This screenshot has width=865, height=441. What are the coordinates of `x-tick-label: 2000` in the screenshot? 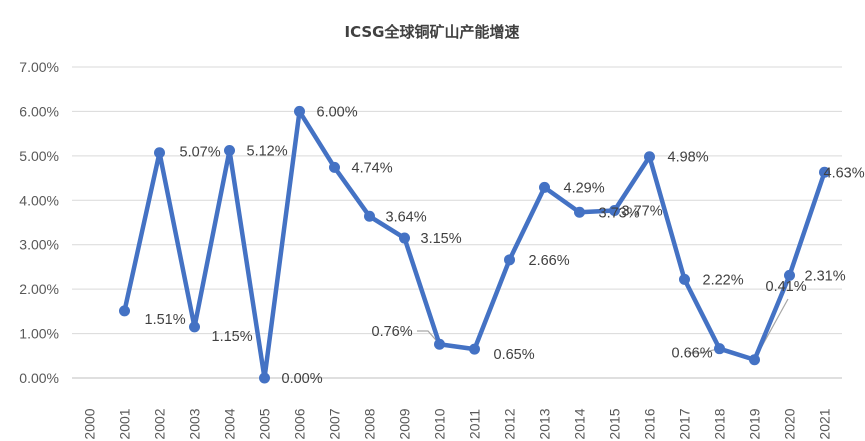 It's located at (90, 423).